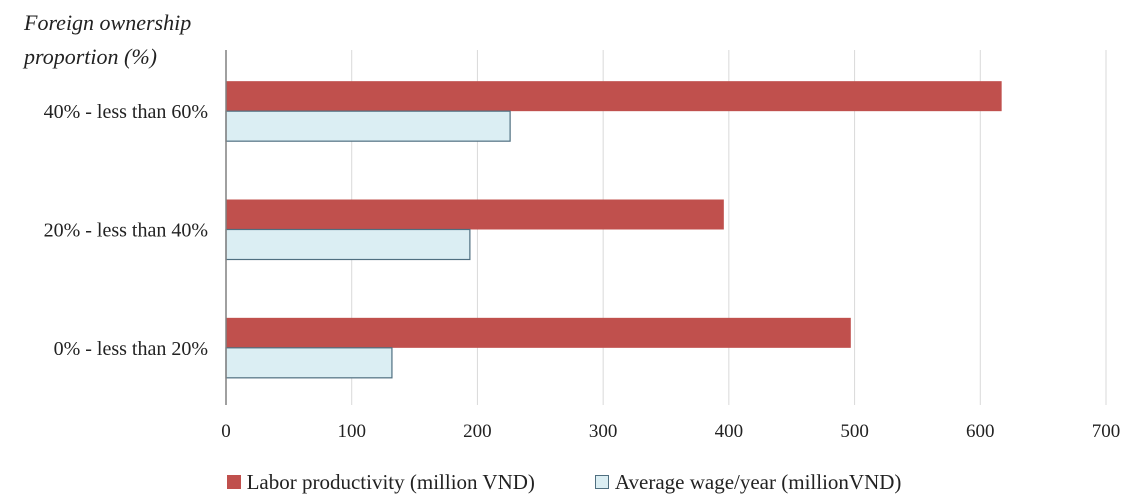 This screenshot has height=498, width=1128. I want to click on legend-swatch-labor-productivity, so click(233, 482).